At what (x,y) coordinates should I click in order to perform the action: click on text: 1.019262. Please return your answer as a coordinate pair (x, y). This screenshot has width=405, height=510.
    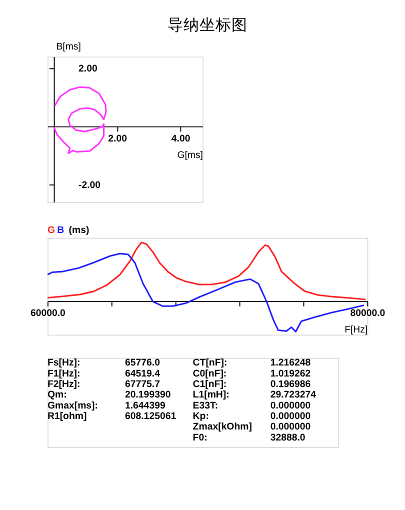
    Looking at the image, I should click on (290, 374).